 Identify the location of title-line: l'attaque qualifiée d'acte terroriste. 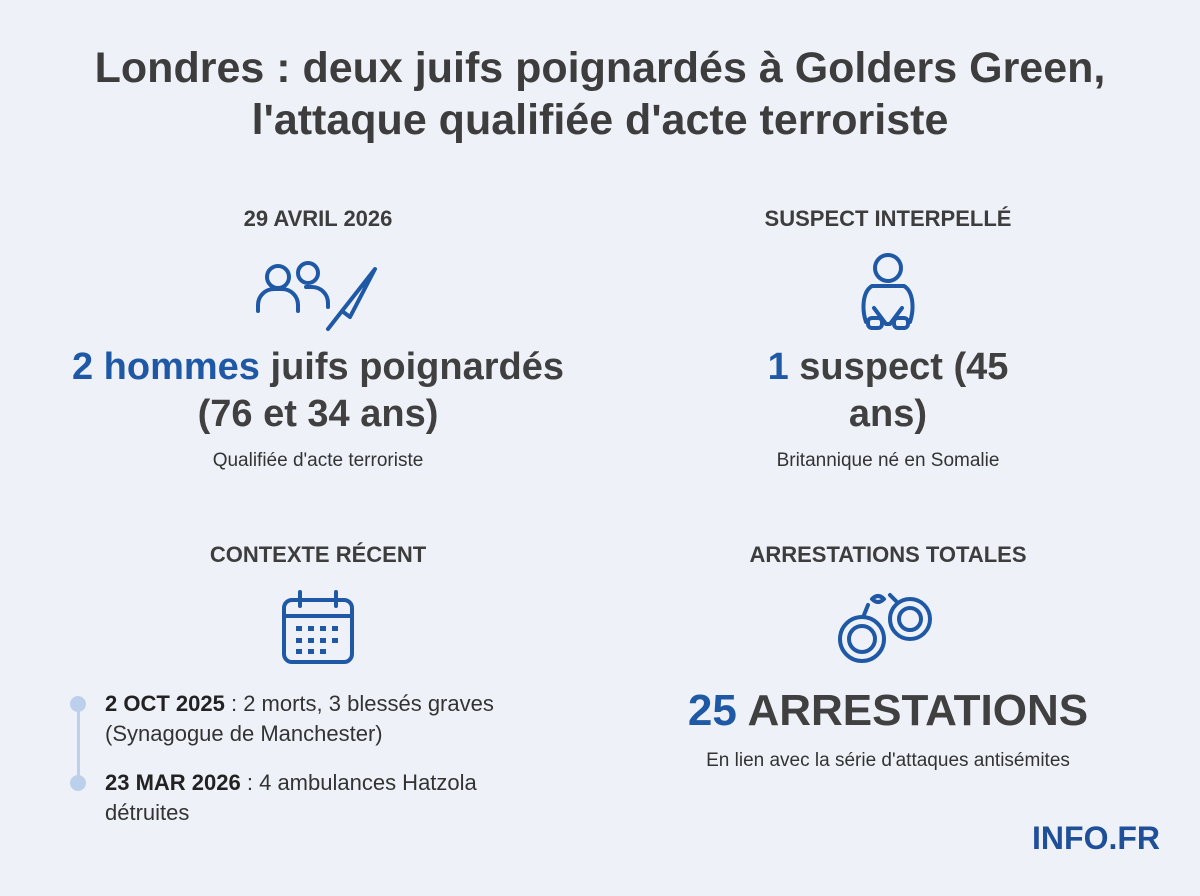
(600, 120).